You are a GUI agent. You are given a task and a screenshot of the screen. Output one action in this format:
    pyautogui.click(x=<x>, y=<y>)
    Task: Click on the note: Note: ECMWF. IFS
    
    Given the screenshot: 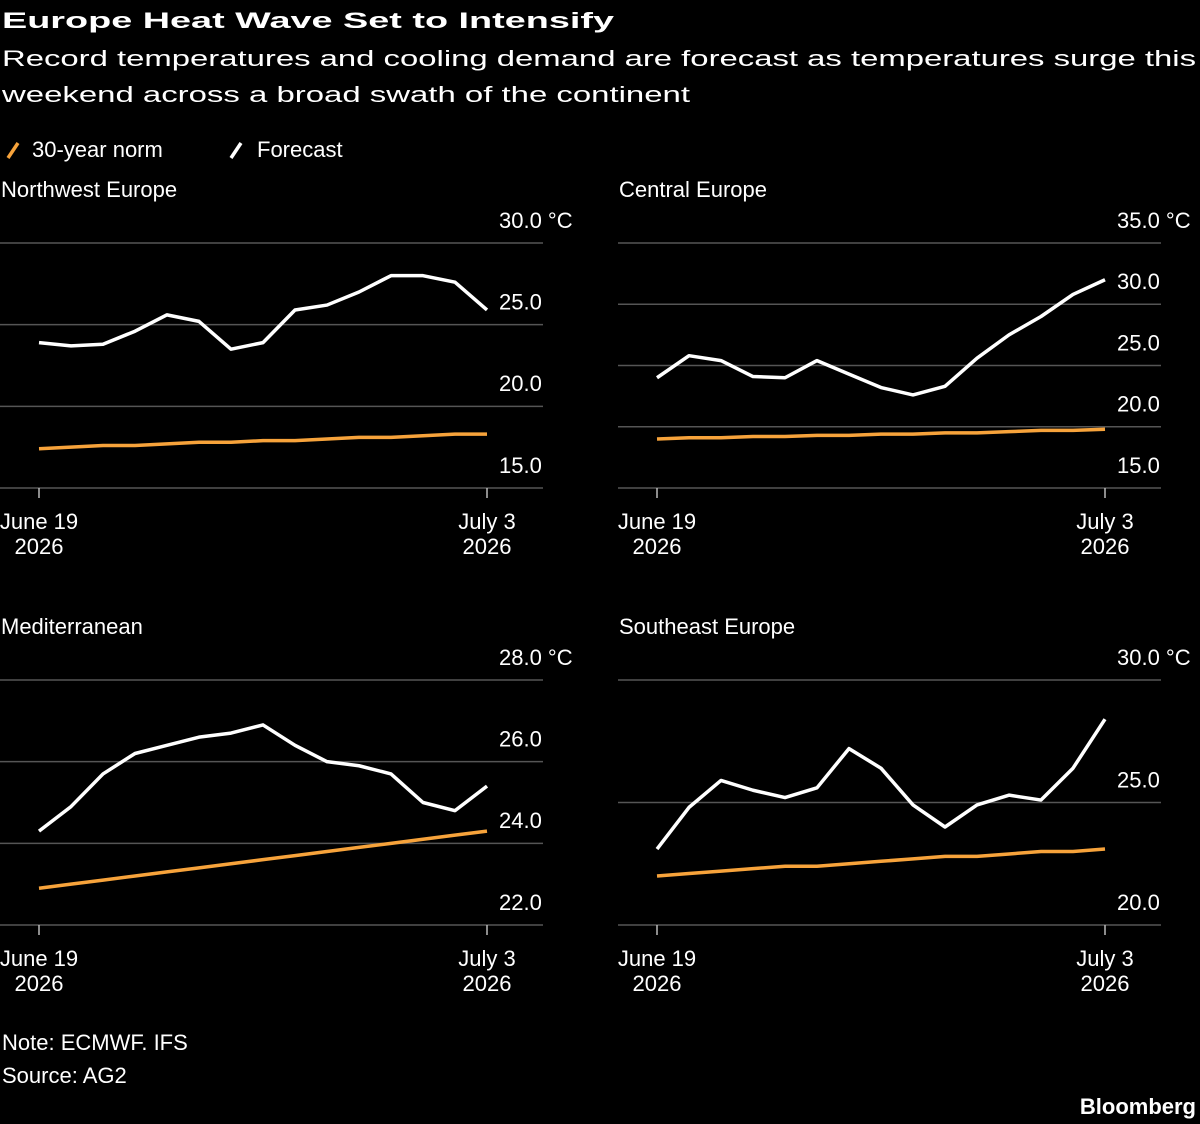 What is the action you would take?
    pyautogui.click(x=95, y=1042)
    